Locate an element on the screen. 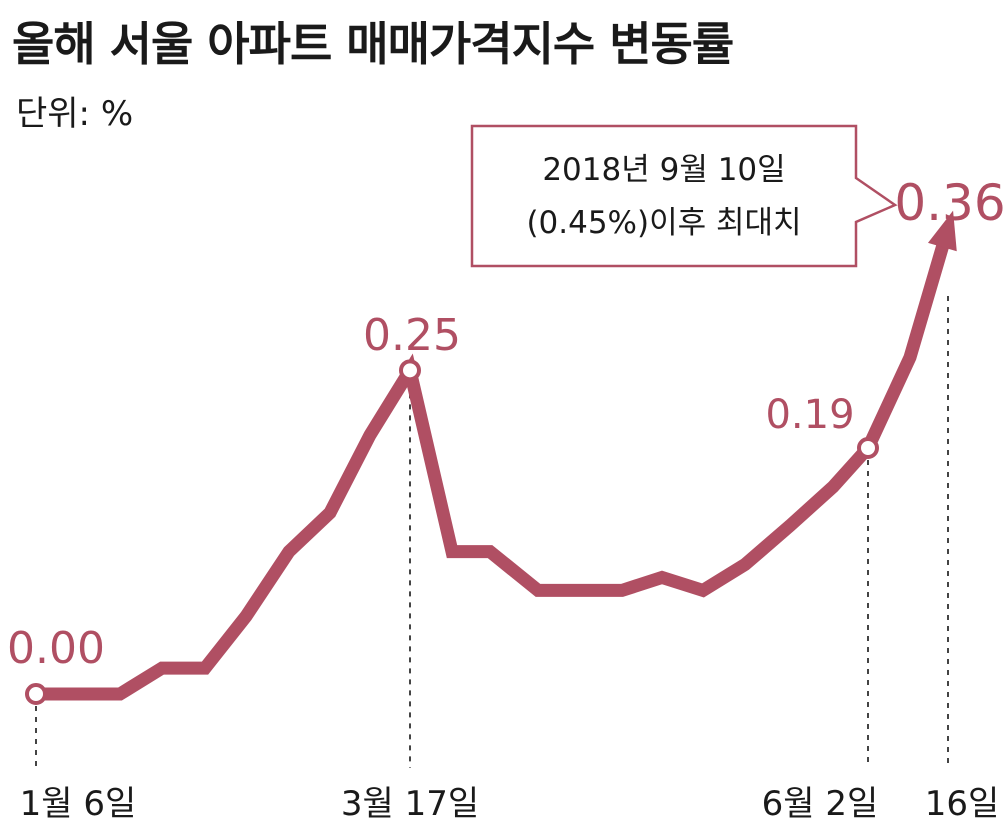 This screenshot has height=839, width=1004. arrow-head is located at coordinates (942, 231).